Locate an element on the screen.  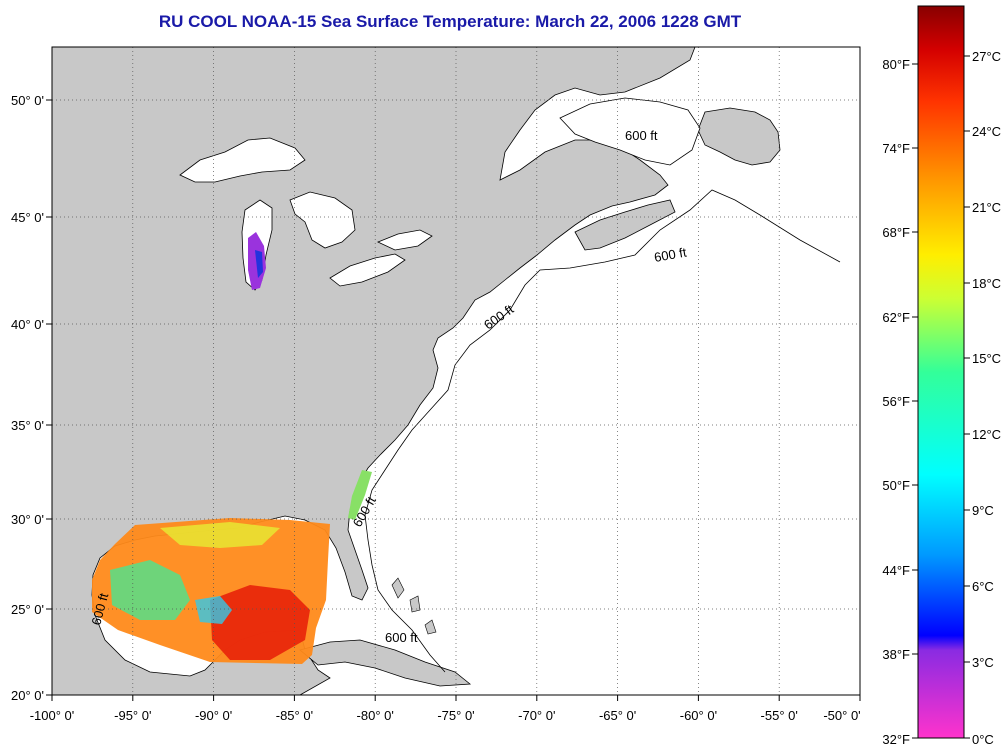
f-label-68: 68°F is located at coordinates (896, 232).